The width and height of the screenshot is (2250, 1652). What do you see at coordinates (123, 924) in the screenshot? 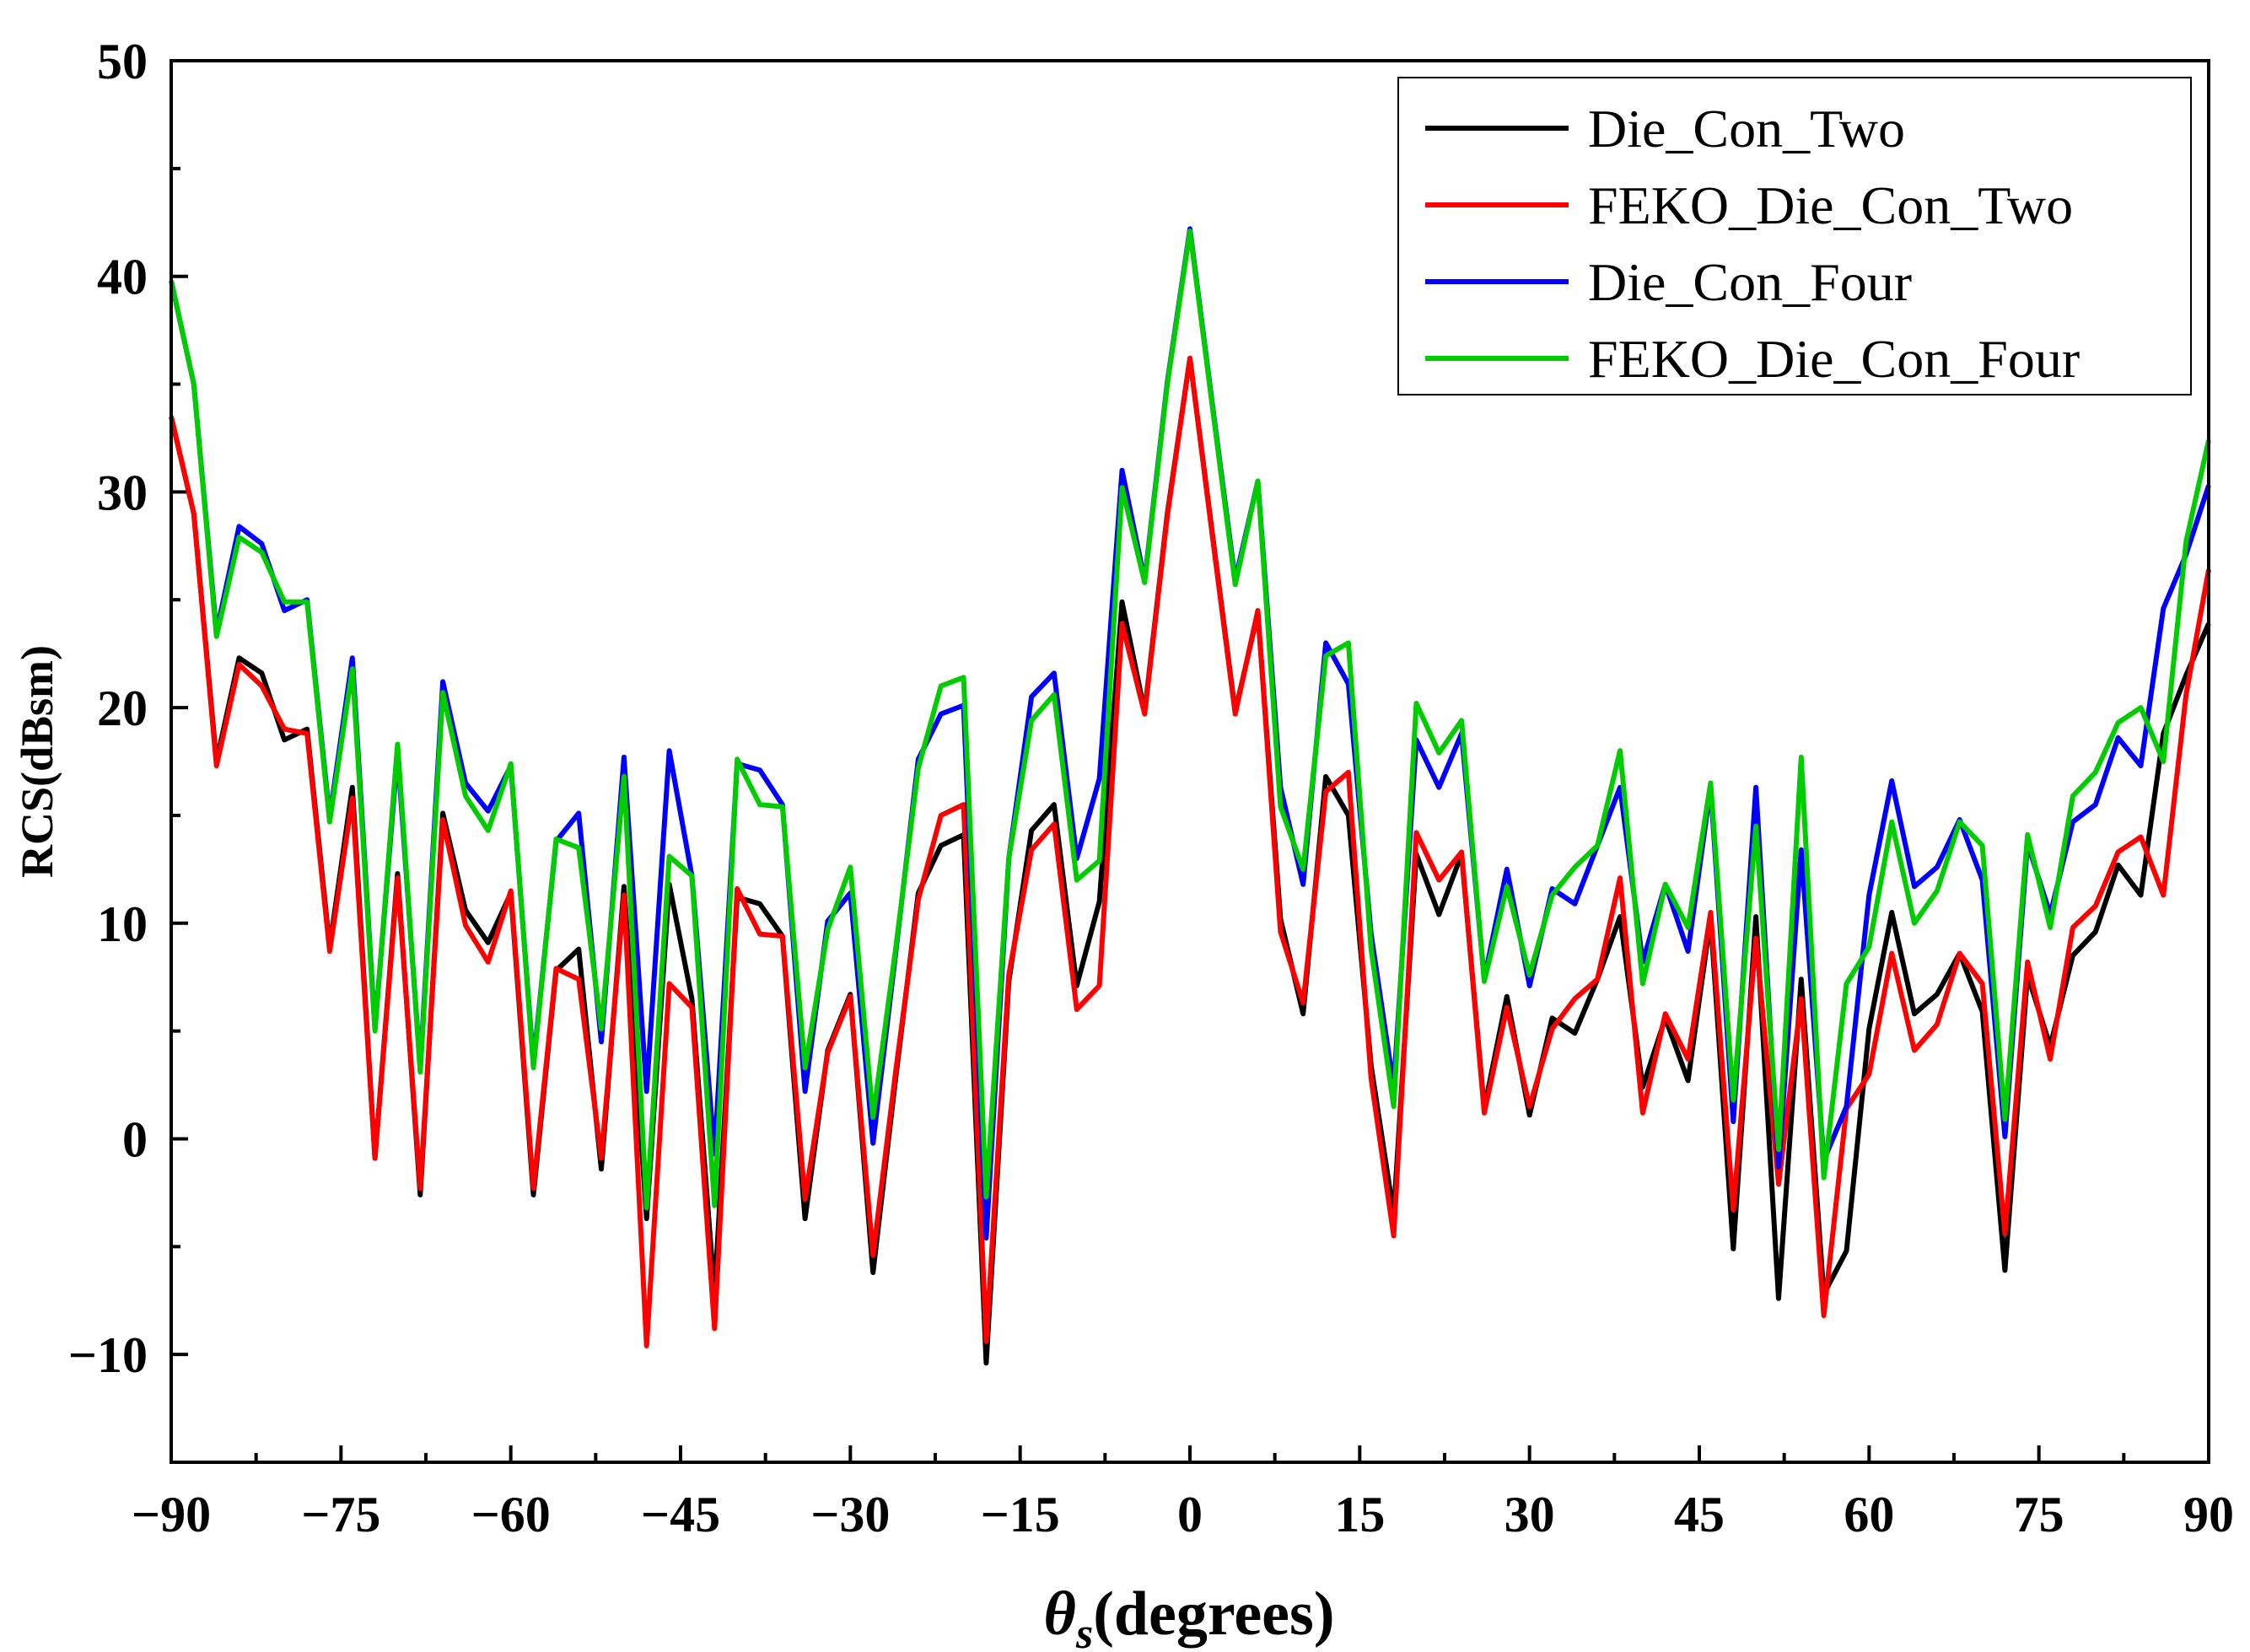
I see `y-tick-label: 10` at bounding box center [123, 924].